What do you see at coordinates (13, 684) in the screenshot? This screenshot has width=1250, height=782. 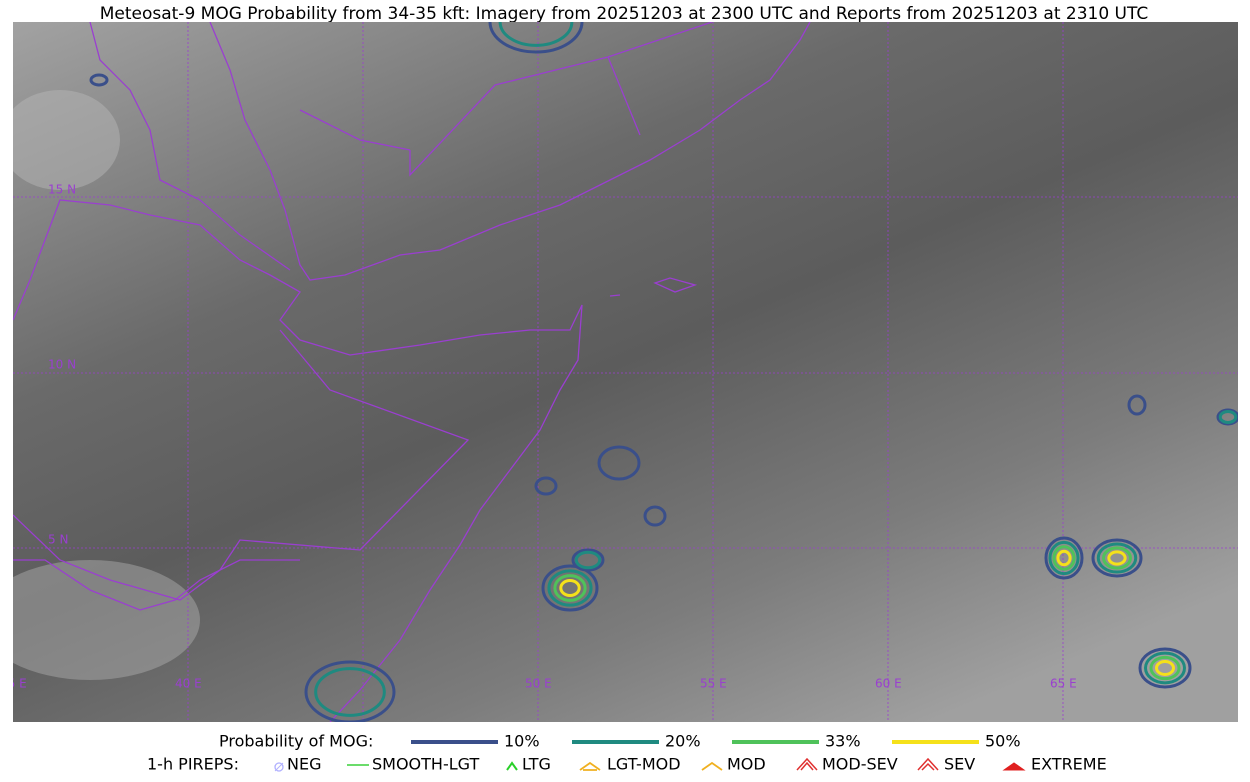 I see `lon-label: 35 E` at bounding box center [13, 684].